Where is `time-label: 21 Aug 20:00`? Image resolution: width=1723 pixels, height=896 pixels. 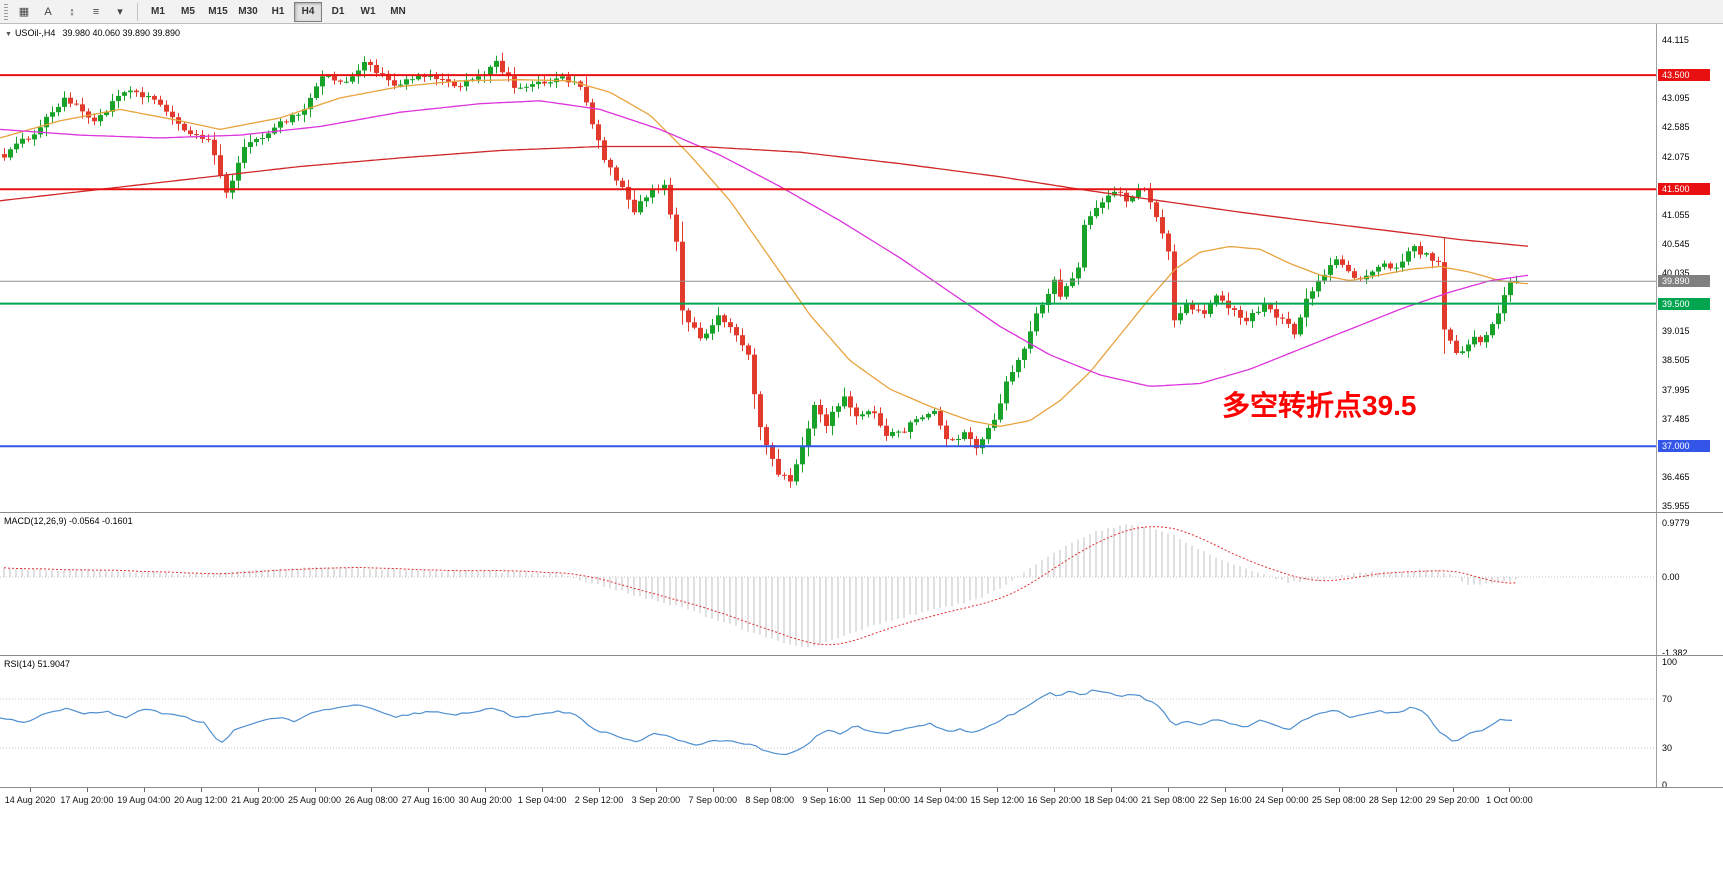
time-label: 21 Aug 20:00 is located at coordinates (258, 800).